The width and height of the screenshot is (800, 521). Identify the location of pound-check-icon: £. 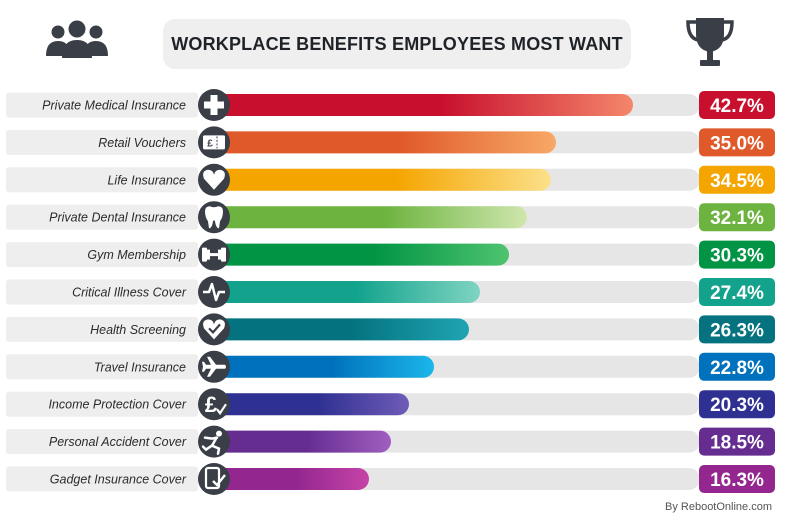
(214, 404).